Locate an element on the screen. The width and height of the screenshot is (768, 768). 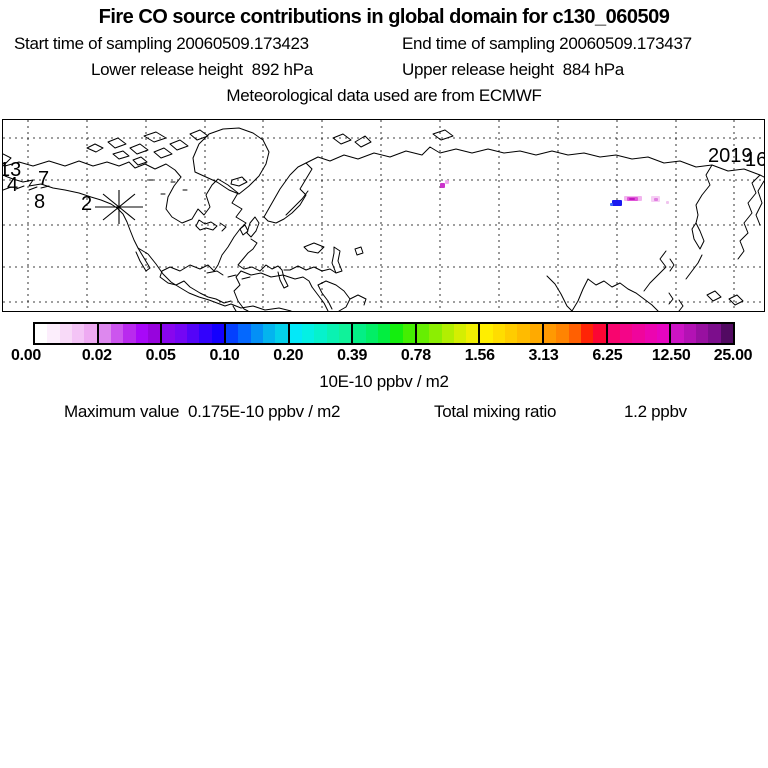
colorbar is located at coordinates (384, 333).